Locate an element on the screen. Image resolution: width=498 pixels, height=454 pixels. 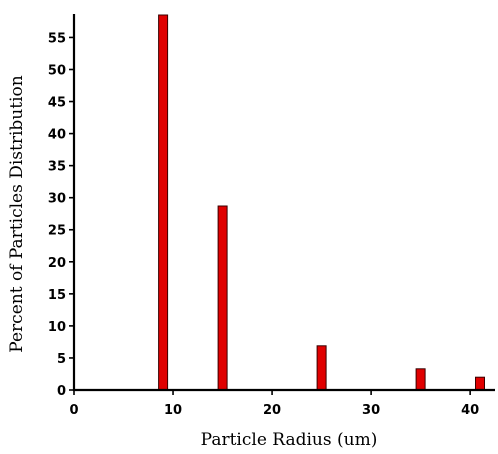
y-tick-label: 0 is located at coordinates (61, 391).